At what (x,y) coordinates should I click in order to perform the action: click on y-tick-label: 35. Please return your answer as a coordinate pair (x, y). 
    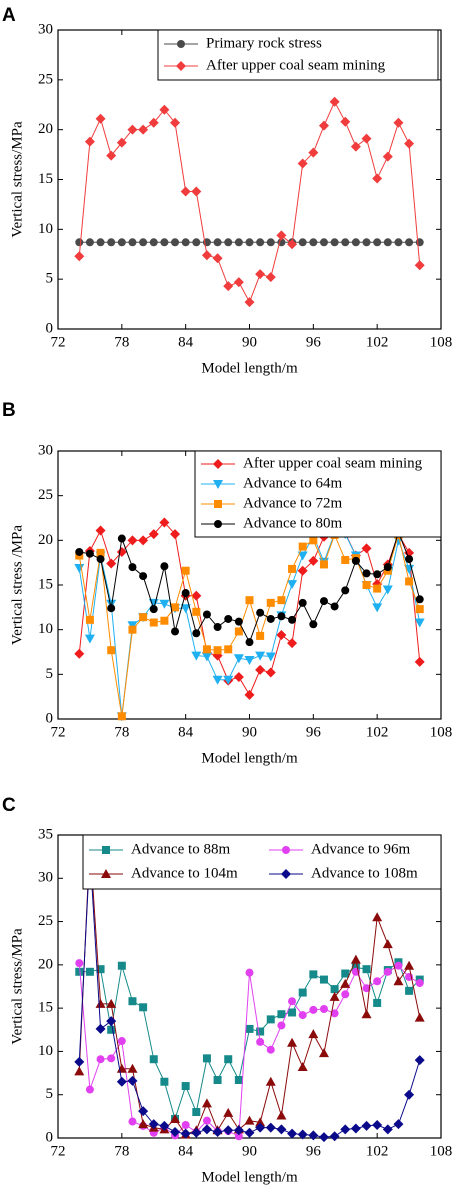
    Looking at the image, I should click on (45, 834).